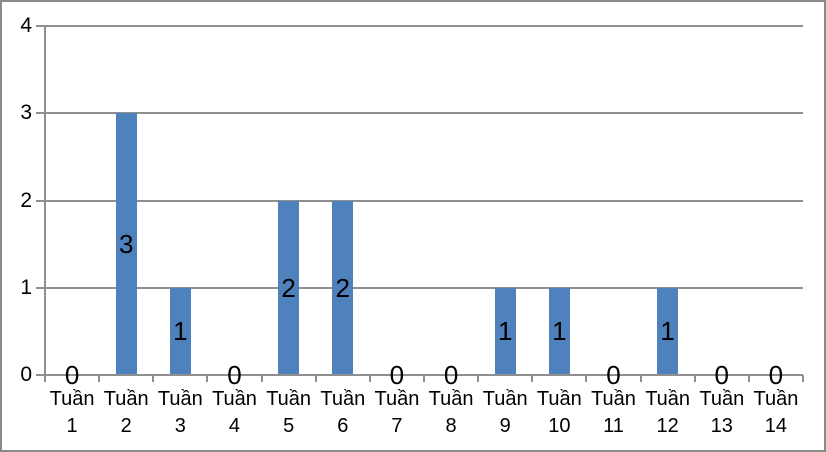  Describe the element at coordinates (559, 412) in the screenshot. I see `x-axis-label: Tuần 10` at that location.